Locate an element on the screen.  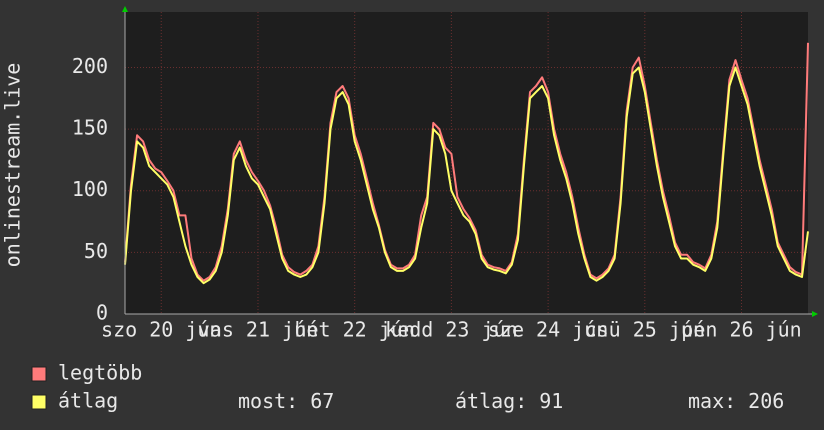
y-tick-label: 200 is located at coordinates (90, 66).